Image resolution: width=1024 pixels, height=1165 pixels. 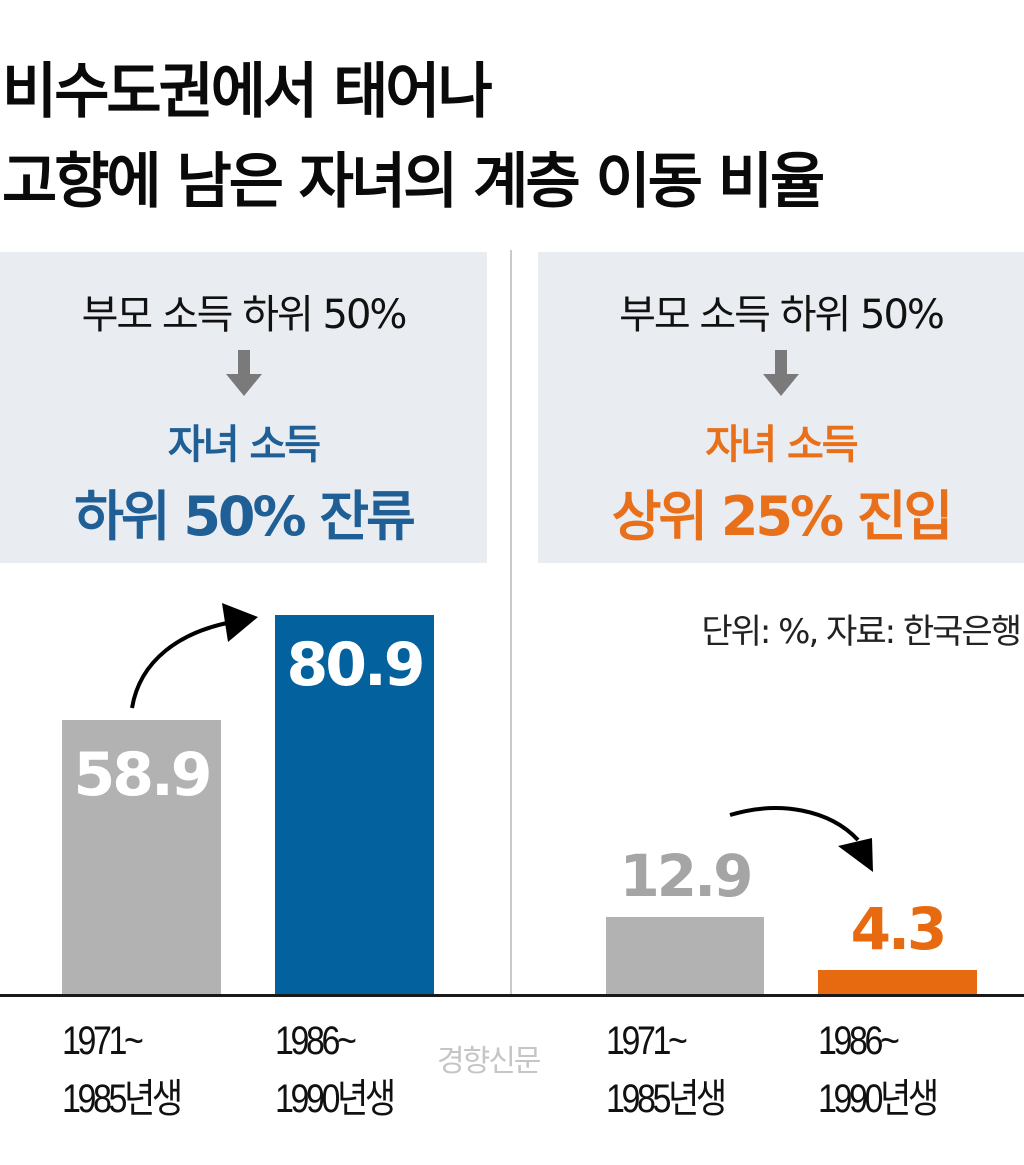 What do you see at coordinates (354, 805) in the screenshot?
I see `bar-left-1986-1990` at bounding box center [354, 805].